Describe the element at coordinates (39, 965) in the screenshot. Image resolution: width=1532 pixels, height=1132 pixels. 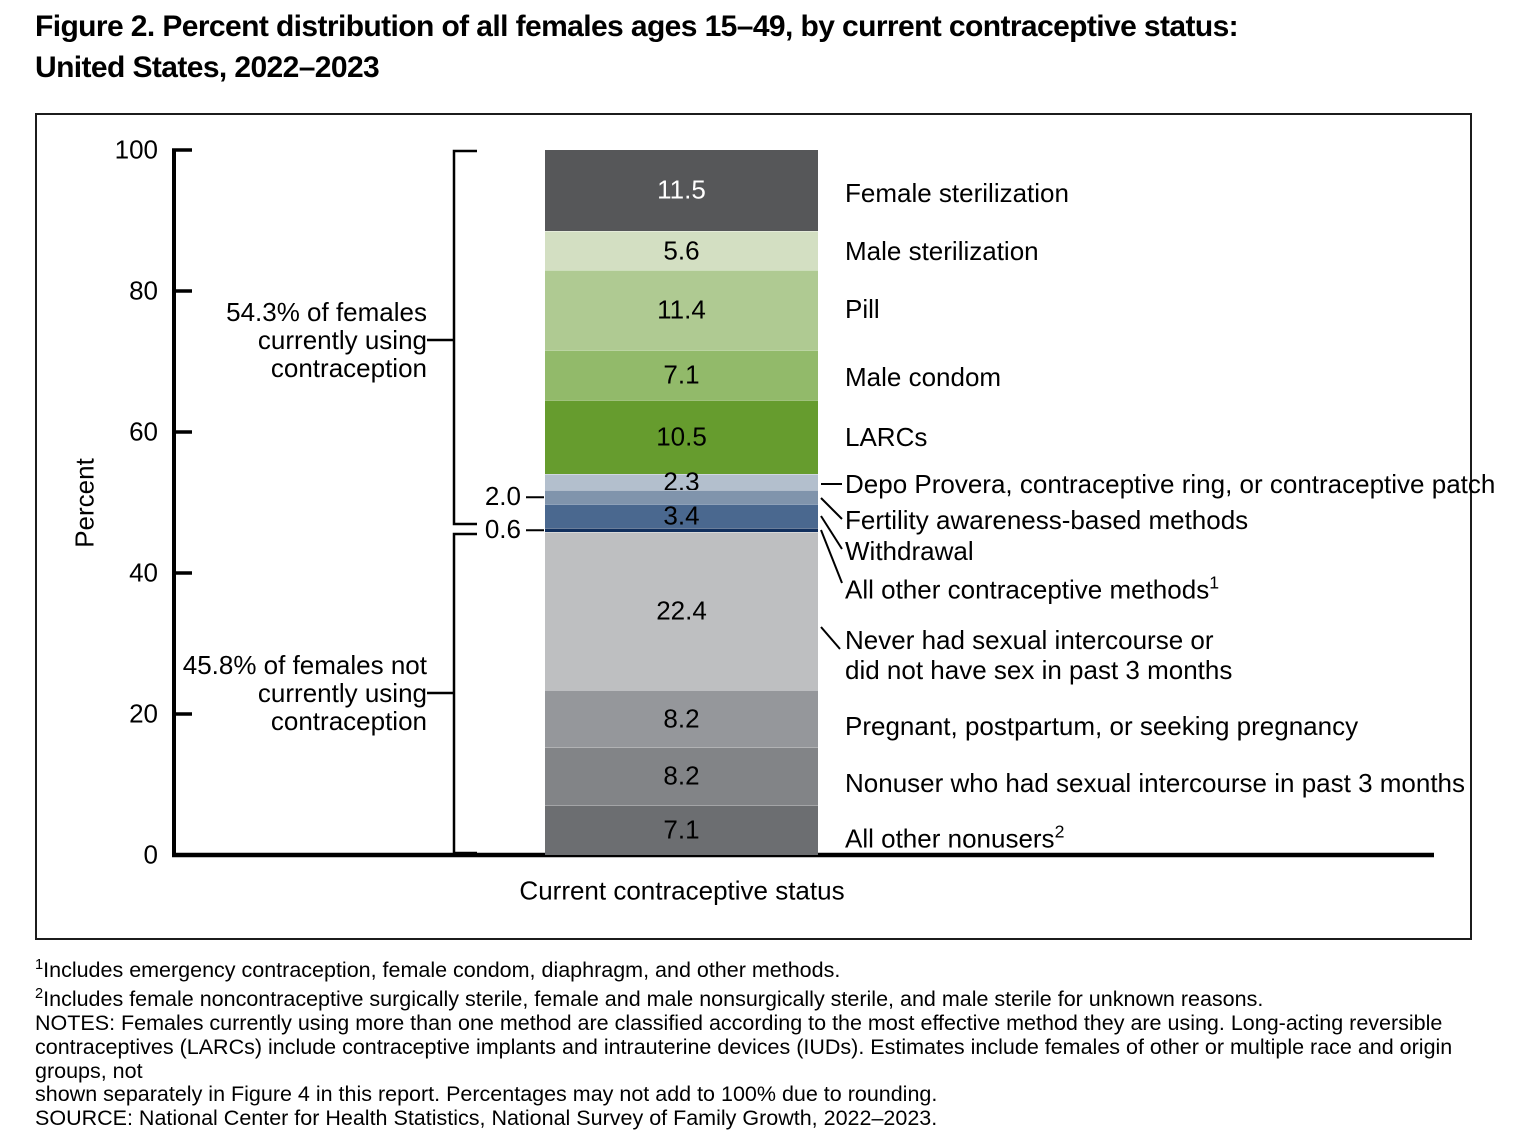
I see `footnote-1-marker: 1` at that location.